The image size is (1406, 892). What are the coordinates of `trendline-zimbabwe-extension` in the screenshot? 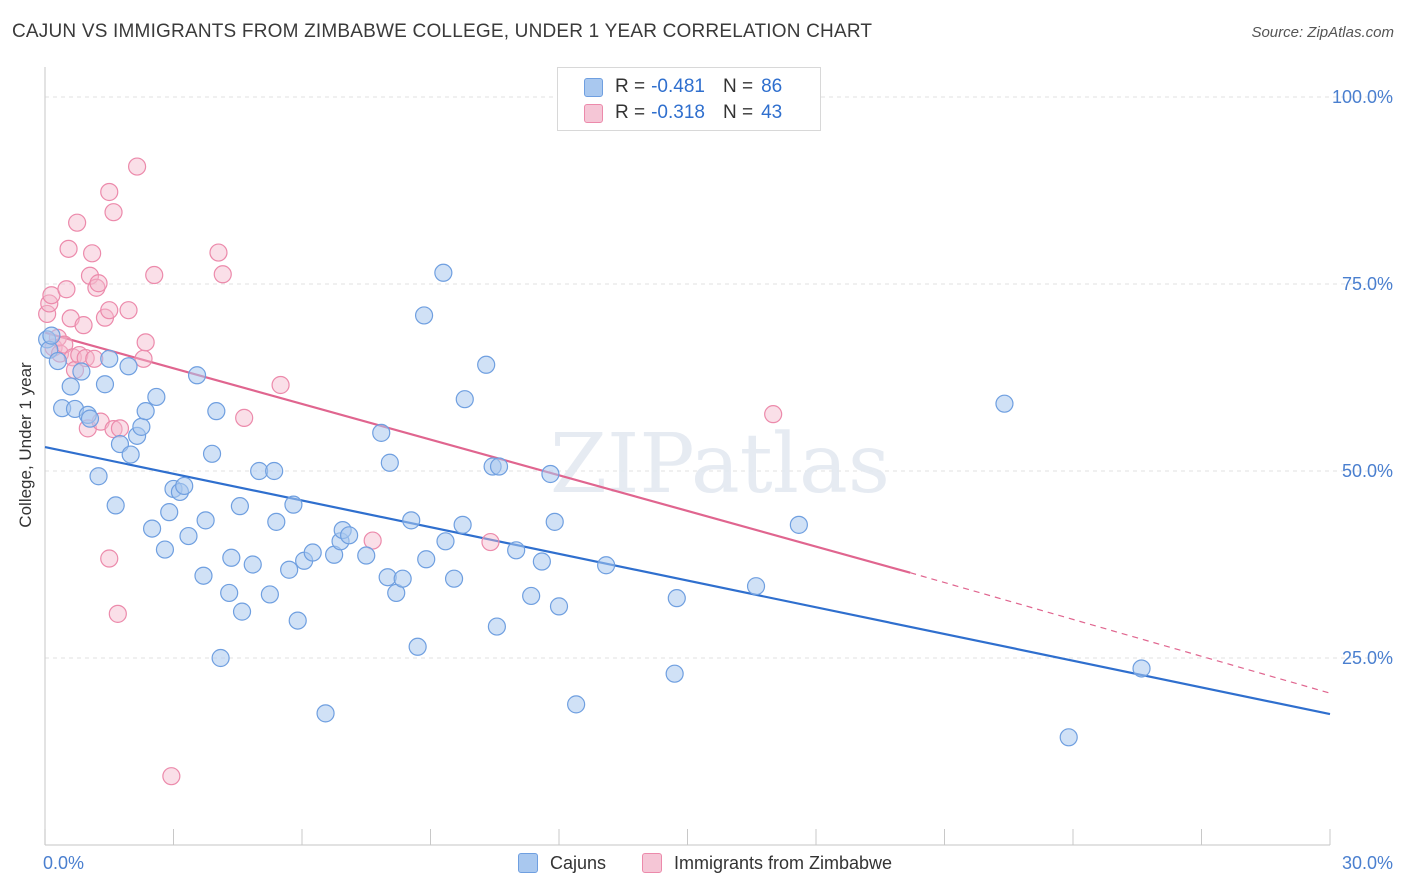 It's located at (1120, 633).